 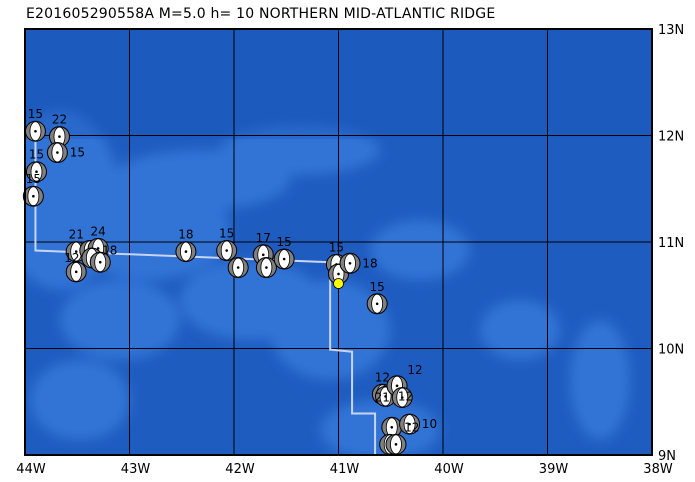 I want to click on depth-label: 10, so click(x=429, y=424).